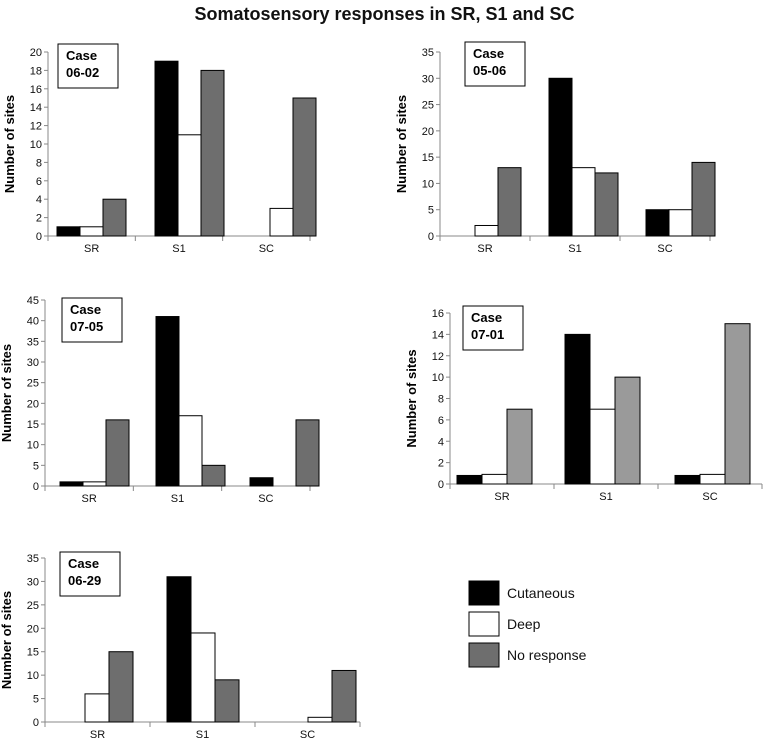  I want to click on case-label-line: 06-29, so click(84, 580).